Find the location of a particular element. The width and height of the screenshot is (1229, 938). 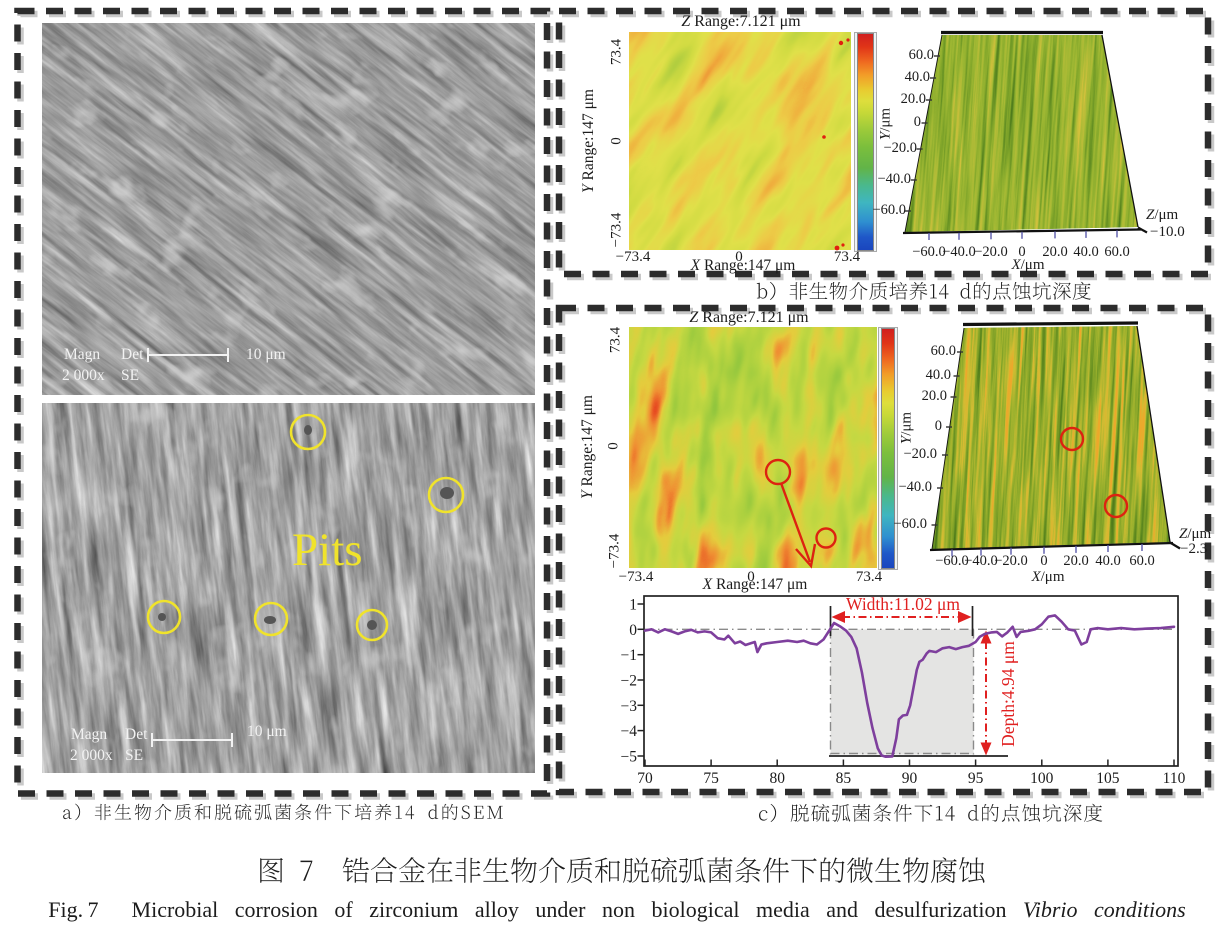

svg-text: 75 is located at coordinates (711, 778).